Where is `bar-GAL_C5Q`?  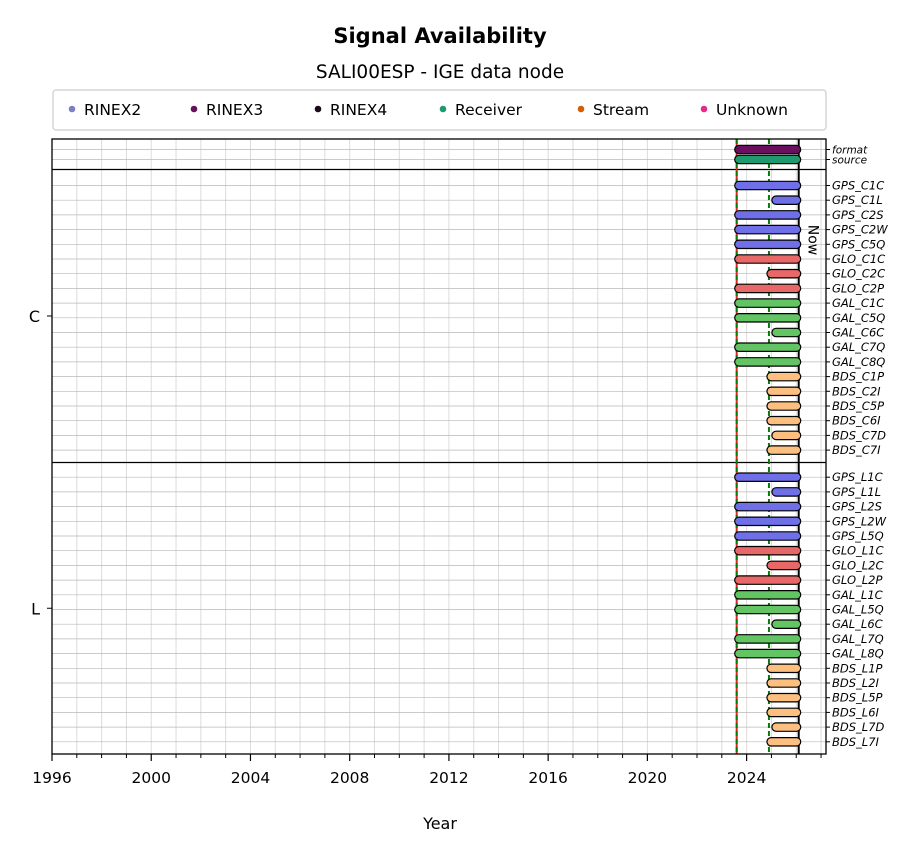
bar-GAL_C5Q is located at coordinates (768, 318).